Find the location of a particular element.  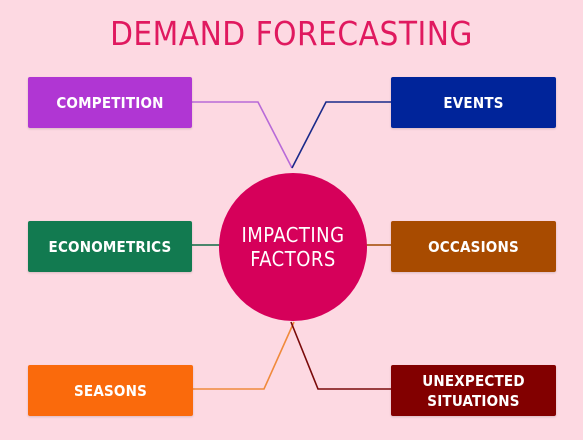

factor-box-competition: COMPETITION is located at coordinates (110, 102).